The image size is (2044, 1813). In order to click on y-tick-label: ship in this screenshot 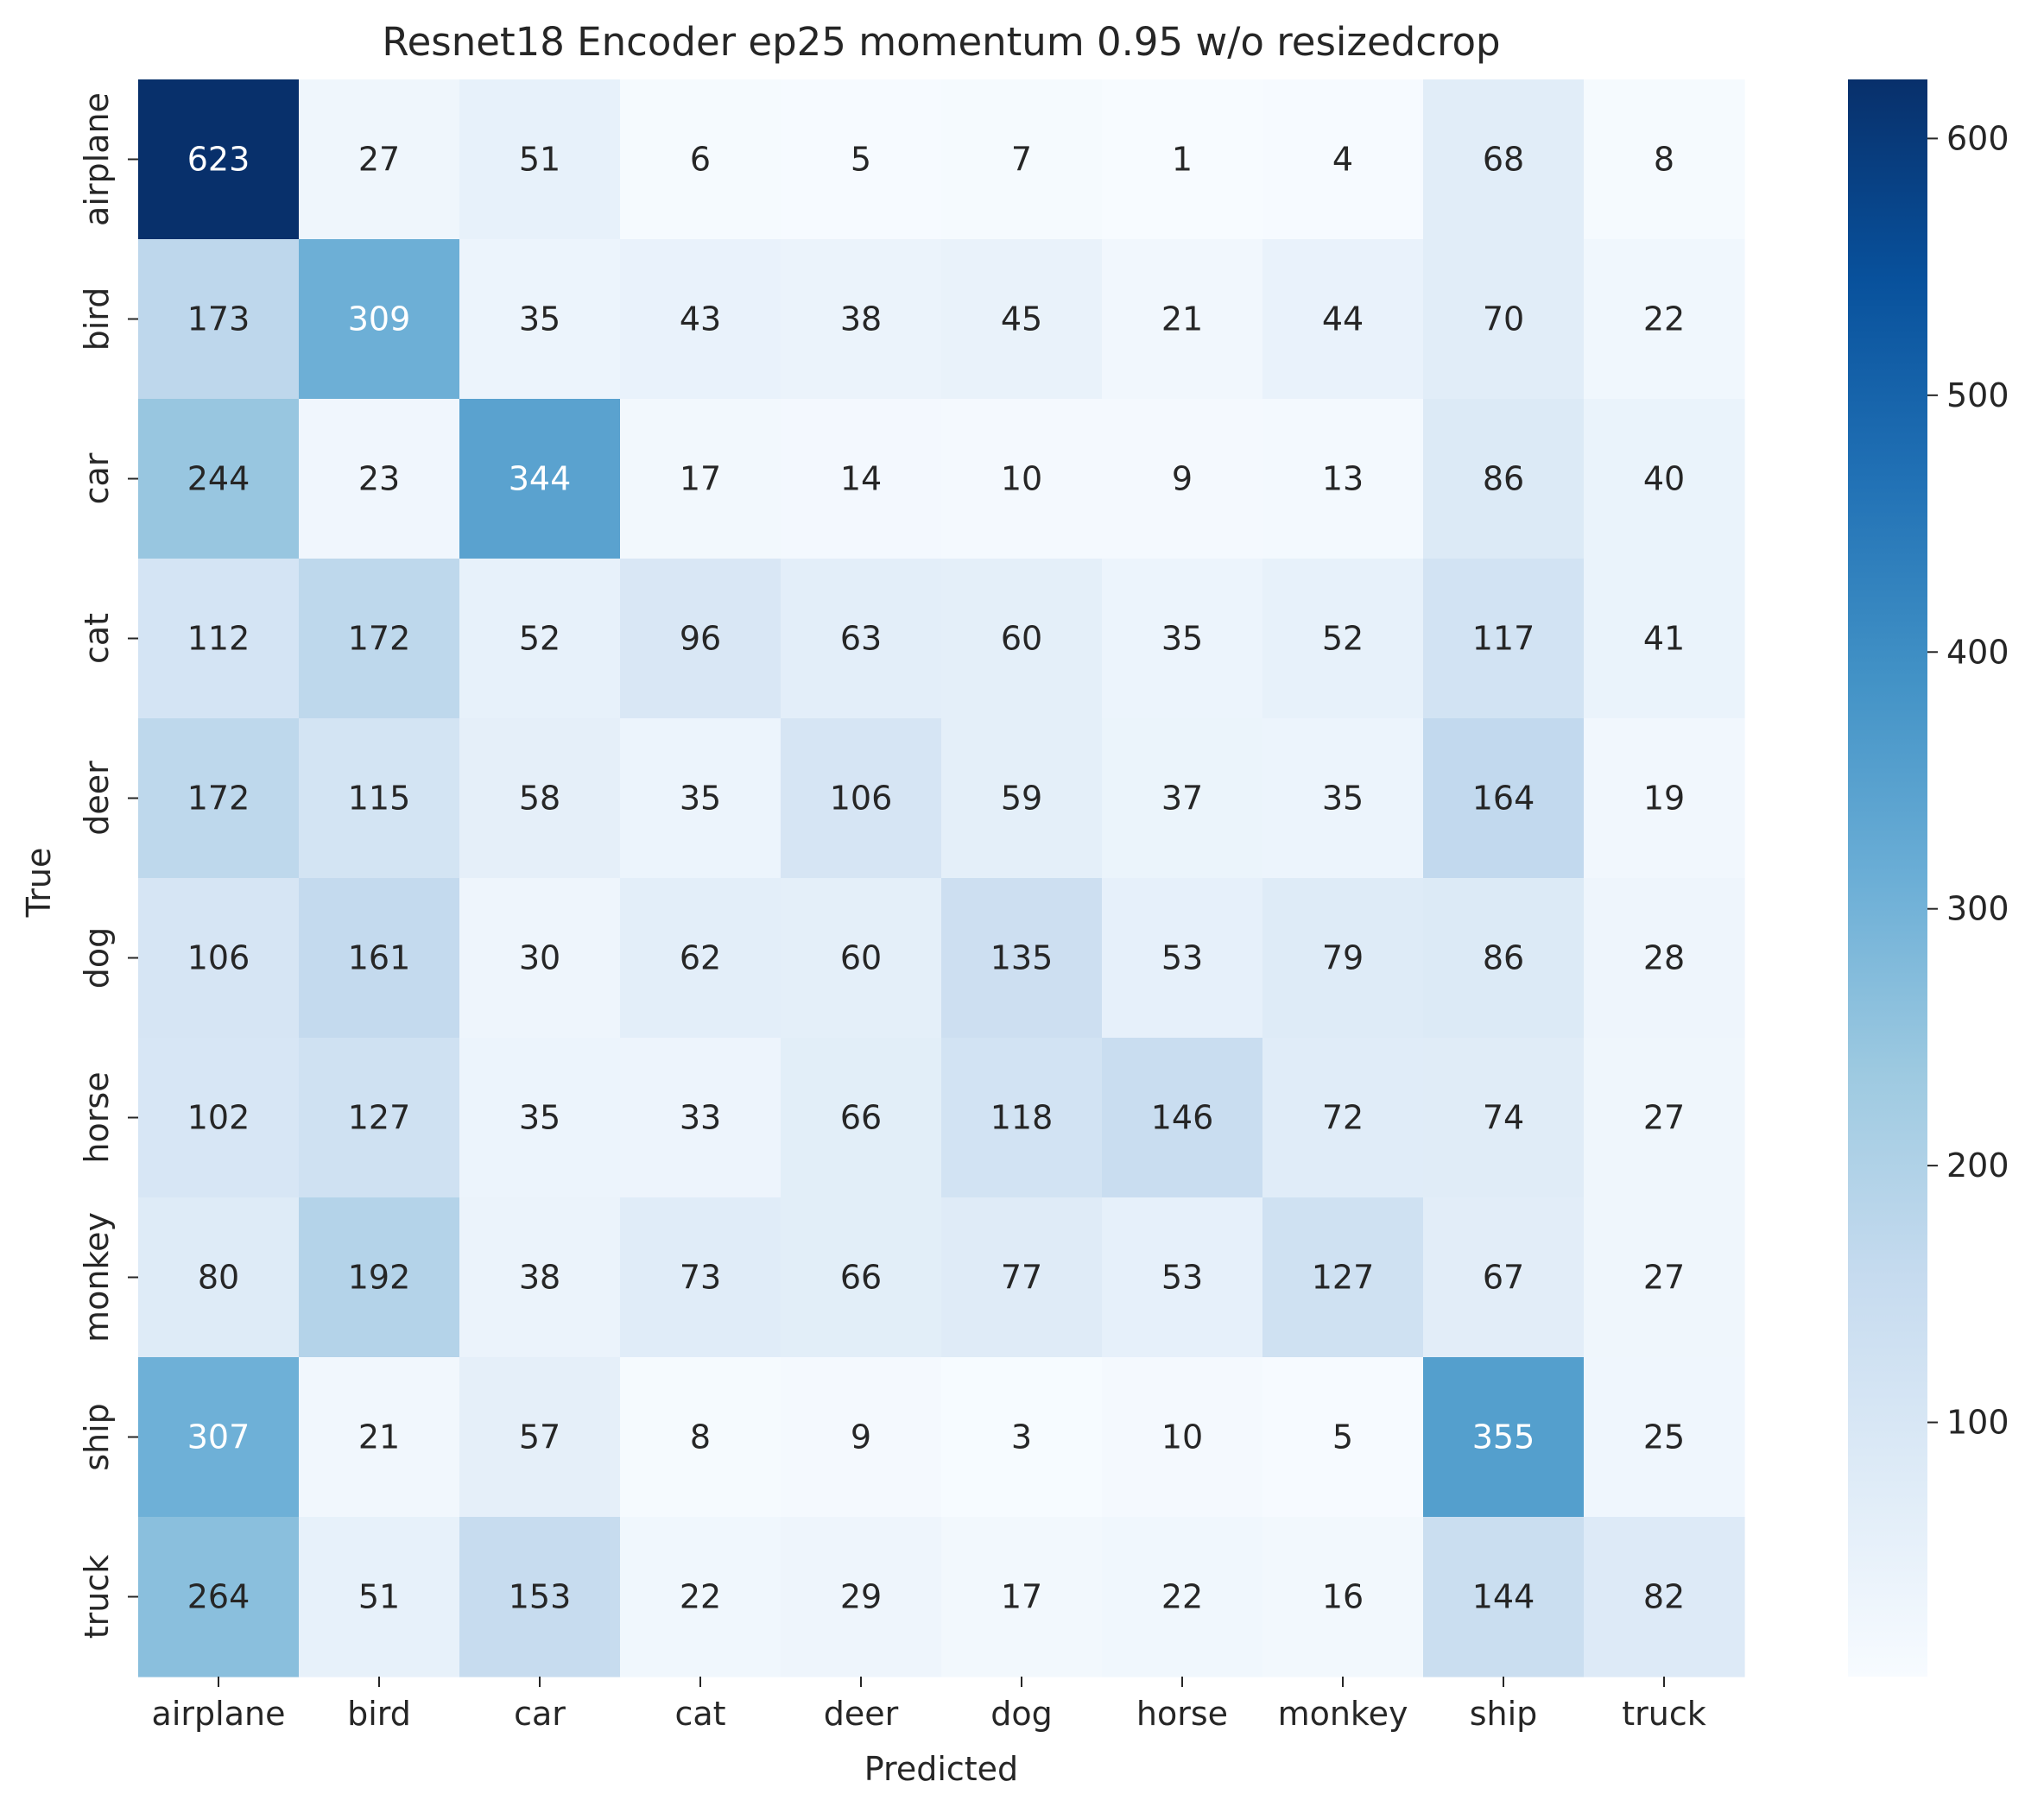, I will do `click(97, 1437)`.